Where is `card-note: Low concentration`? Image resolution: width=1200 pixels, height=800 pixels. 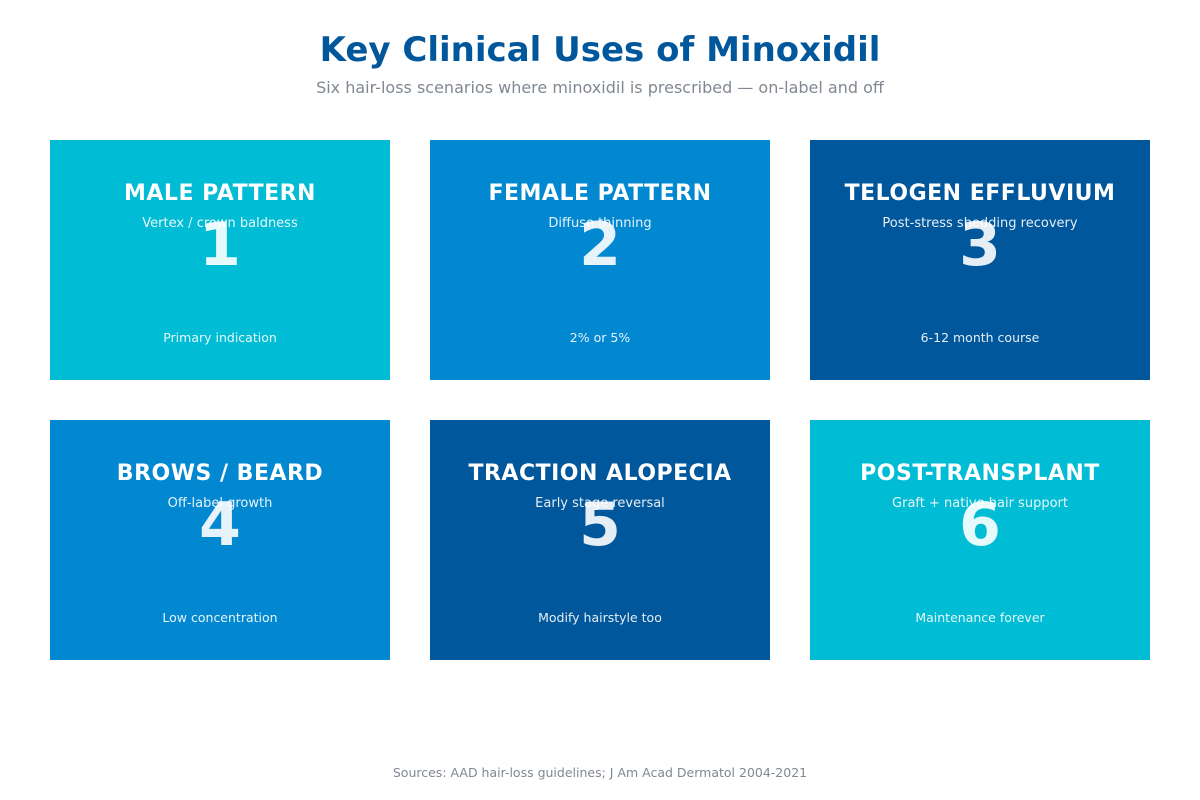 card-note: Low concentration is located at coordinates (220, 617).